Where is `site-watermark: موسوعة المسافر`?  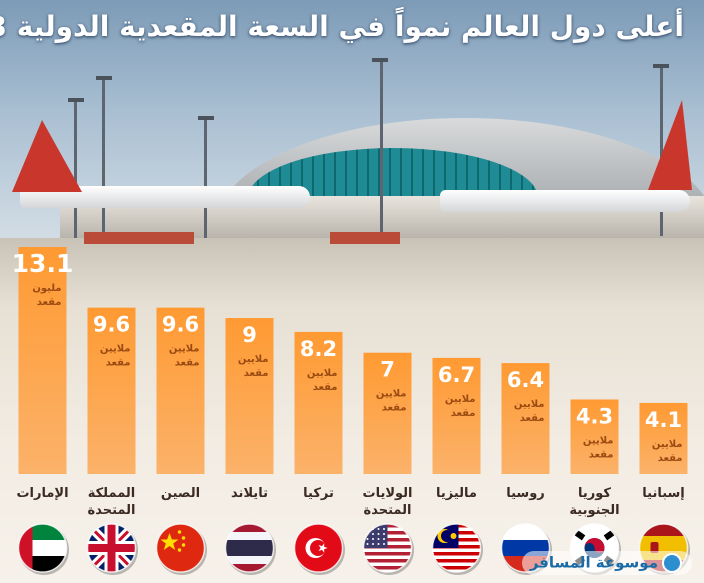
site-watermark: موسوعة المسافر is located at coordinates (606, 563).